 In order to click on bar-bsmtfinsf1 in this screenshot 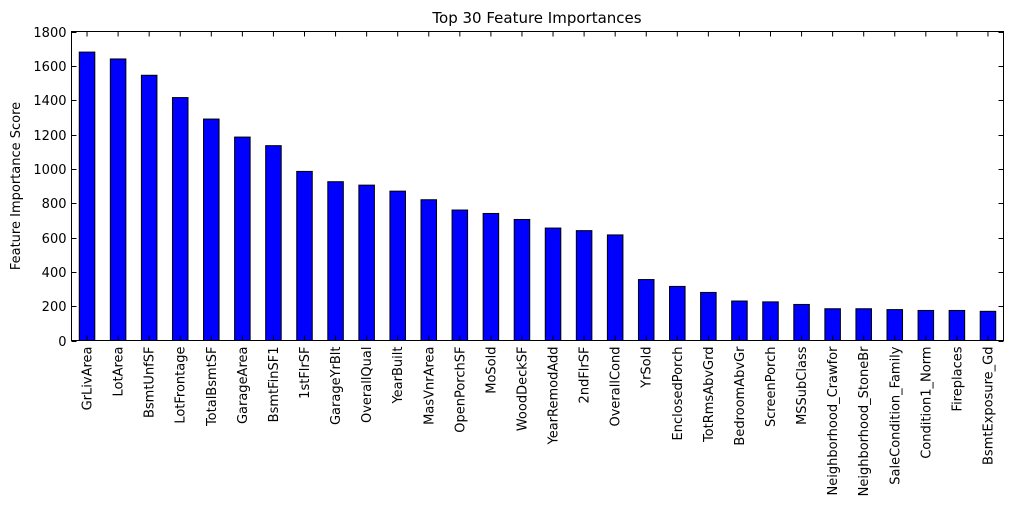, I will do `click(273, 243)`.